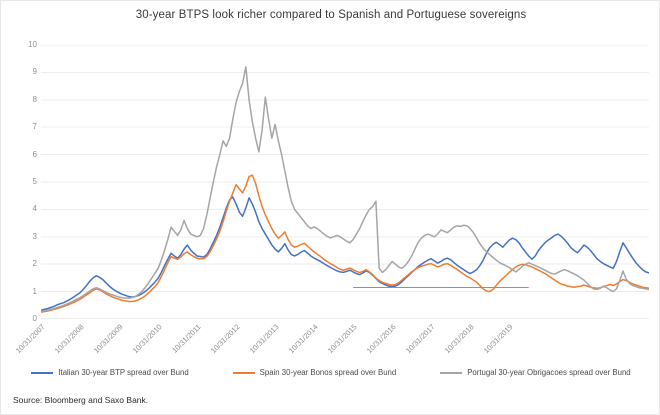  What do you see at coordinates (264, 339) in the screenshot?
I see `x-axis-tick-label: 10/31/2013` at bounding box center [264, 339].